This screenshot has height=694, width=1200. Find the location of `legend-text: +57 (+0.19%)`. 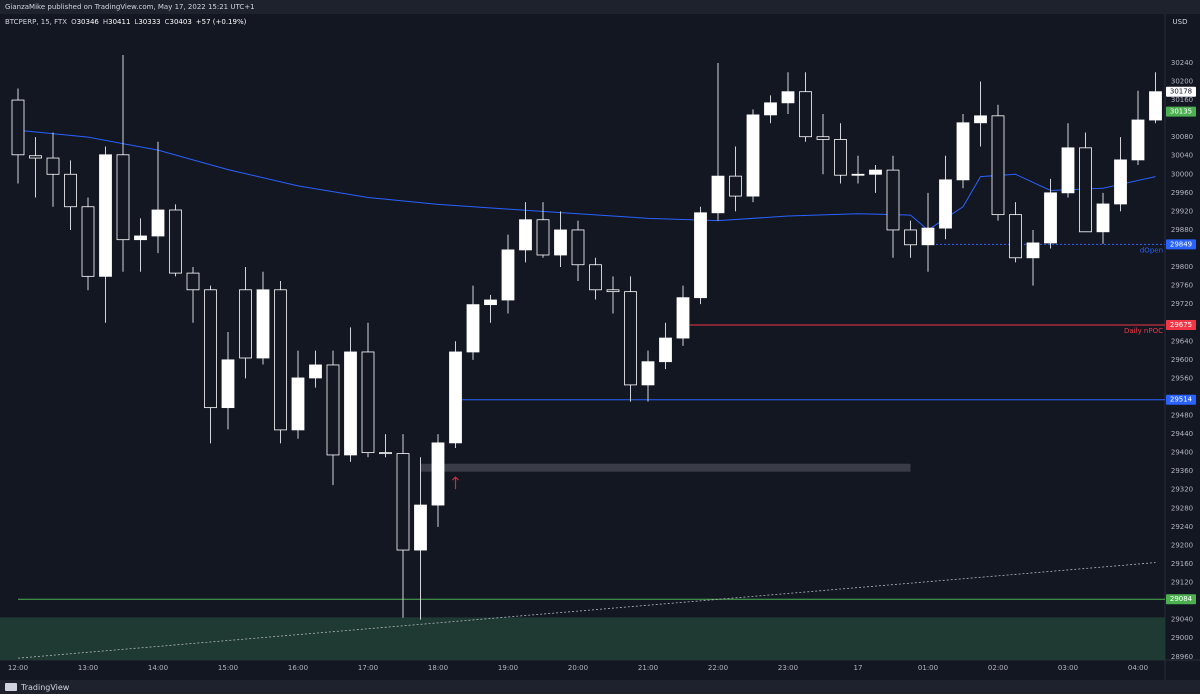

legend-text: +57 (+0.19%) is located at coordinates (221, 22).